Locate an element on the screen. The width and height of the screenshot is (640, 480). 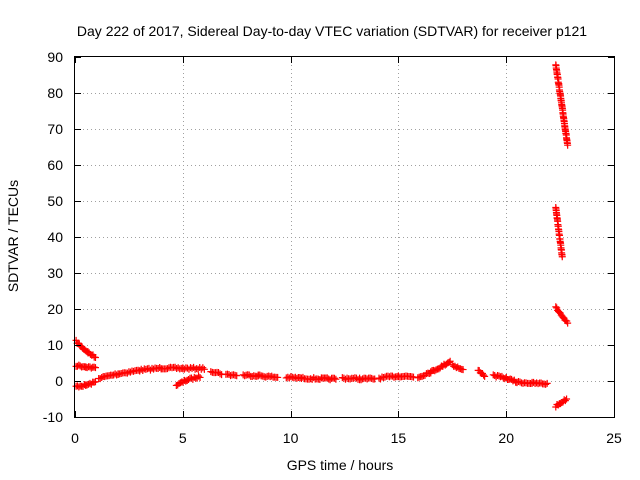
x-tick-label: 20 is located at coordinates (506, 438).